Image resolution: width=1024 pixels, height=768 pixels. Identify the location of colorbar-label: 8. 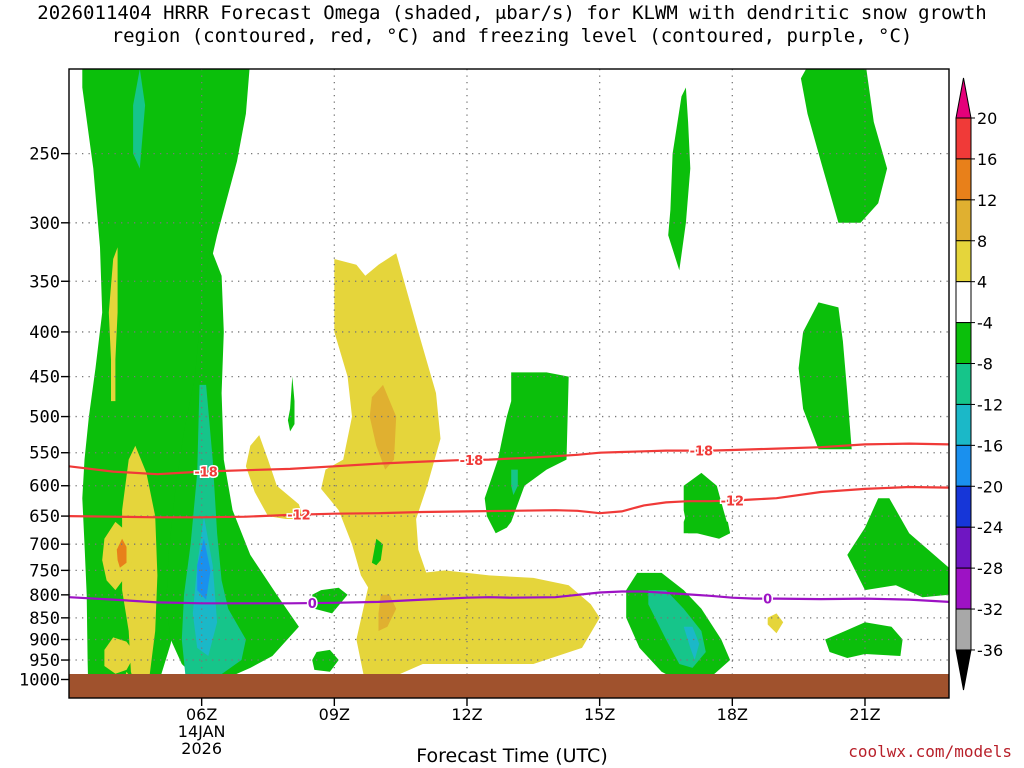
(982, 241).